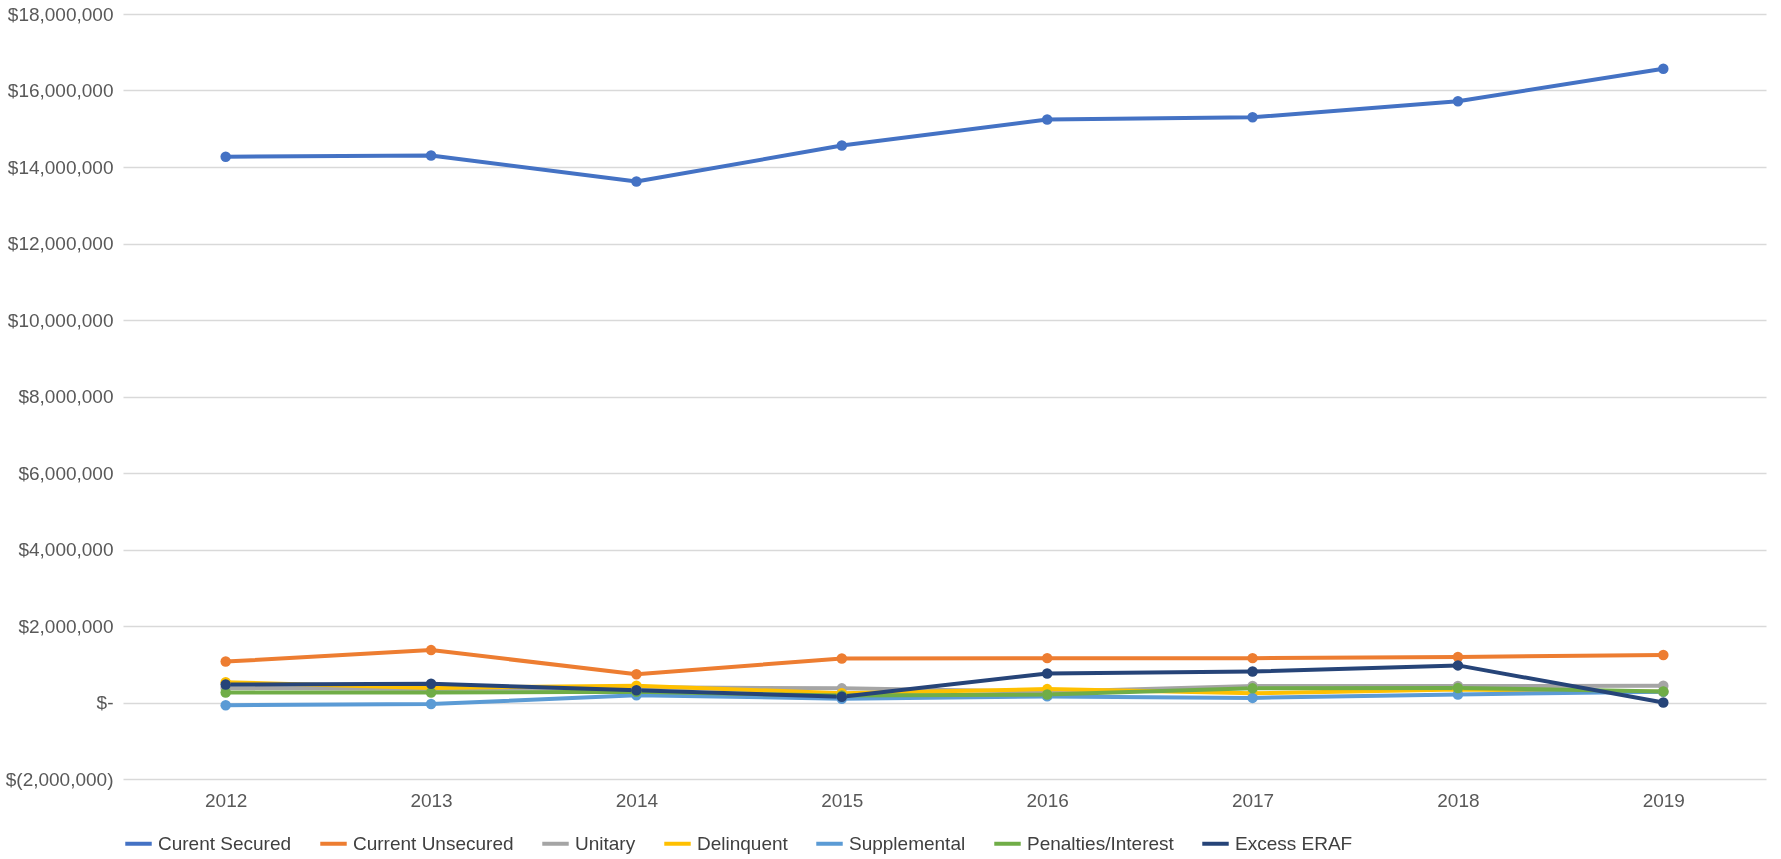 This screenshot has width=1781, height=859. Describe the element at coordinates (60, 167) in the screenshot. I see `y-tick-label: $14,000,000` at that location.